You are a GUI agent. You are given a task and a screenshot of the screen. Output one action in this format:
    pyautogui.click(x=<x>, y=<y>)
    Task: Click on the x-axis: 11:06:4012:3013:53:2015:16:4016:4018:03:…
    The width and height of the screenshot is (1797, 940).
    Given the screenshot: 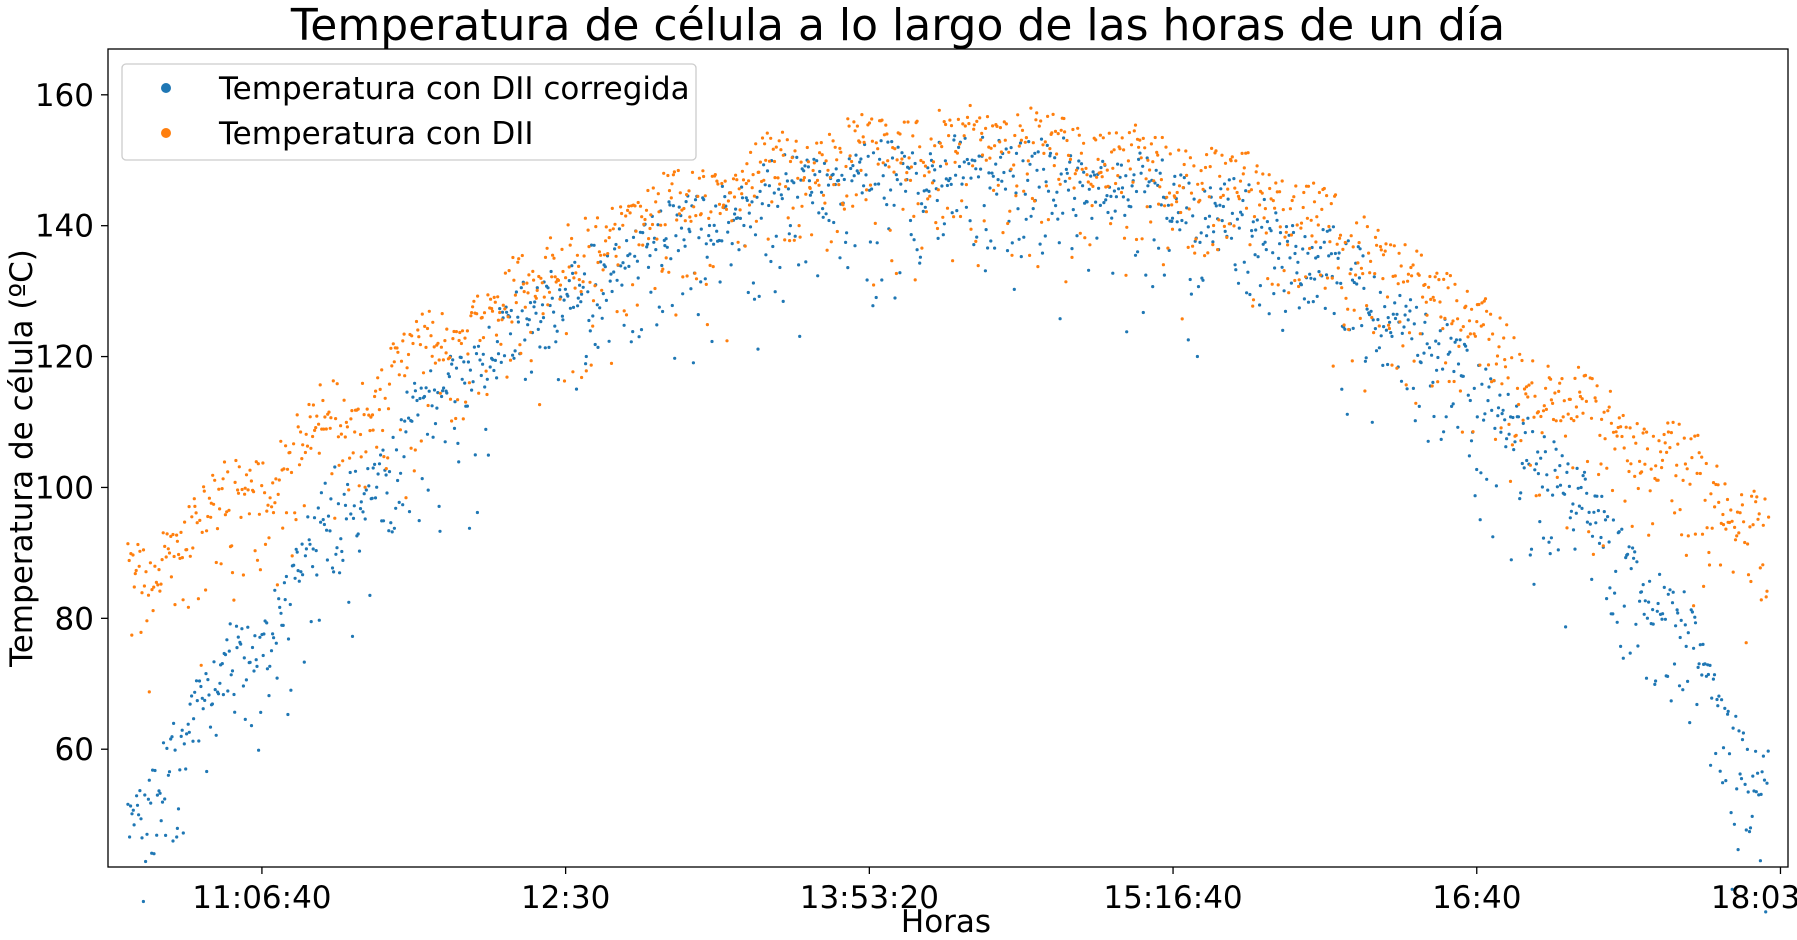 What is the action you would take?
    pyautogui.click(x=994, y=891)
    